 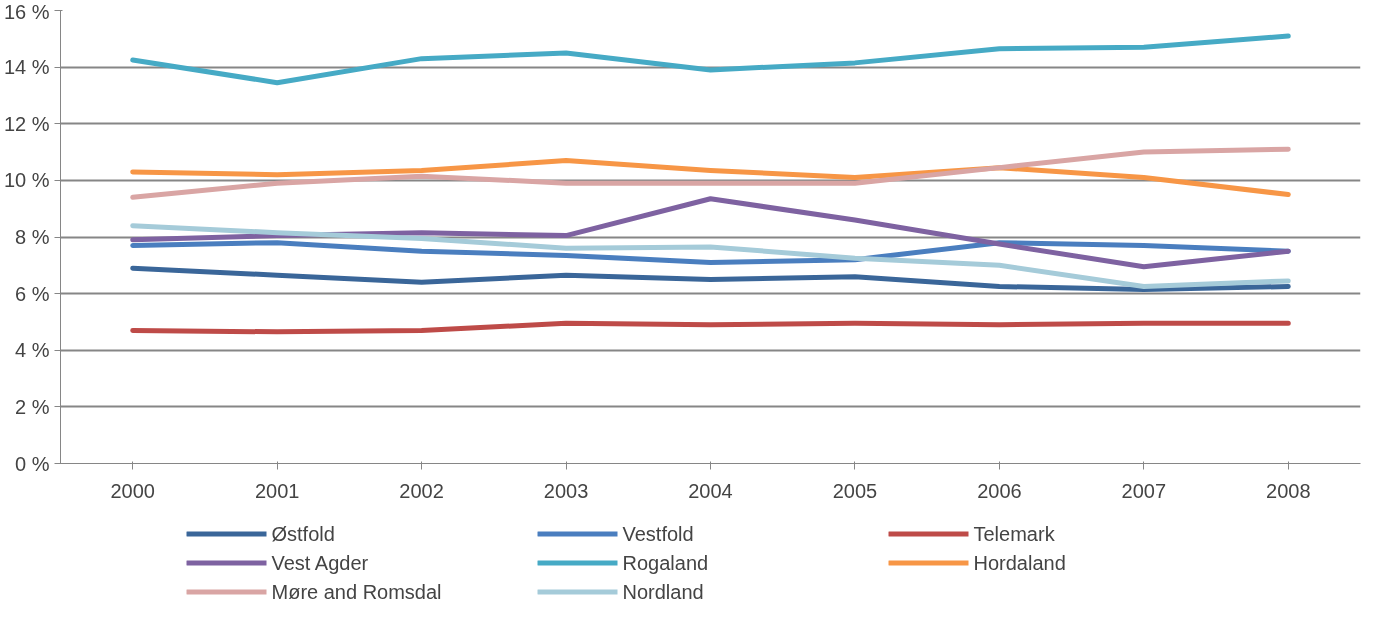 I want to click on x-tick-label: 2003, so click(x=566, y=490).